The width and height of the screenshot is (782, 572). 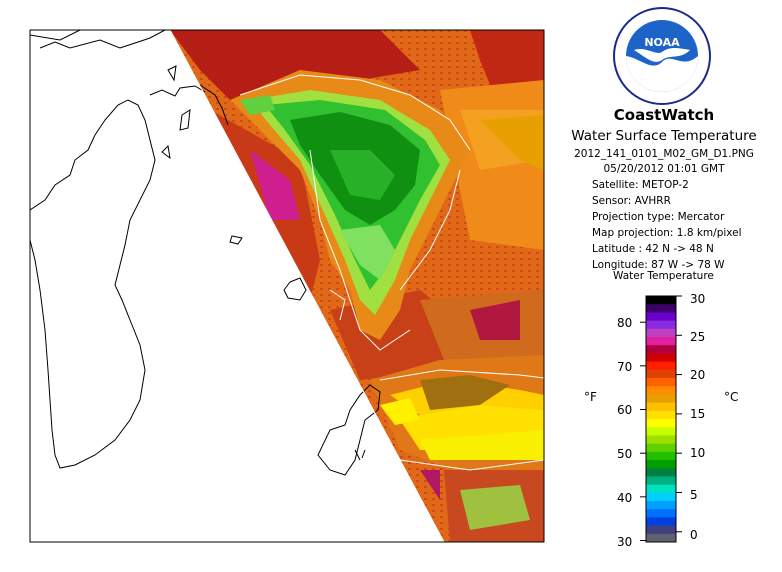 What do you see at coordinates (625, 367) in the screenshot?
I see `fahrenheit-tick: 70` at bounding box center [625, 367].